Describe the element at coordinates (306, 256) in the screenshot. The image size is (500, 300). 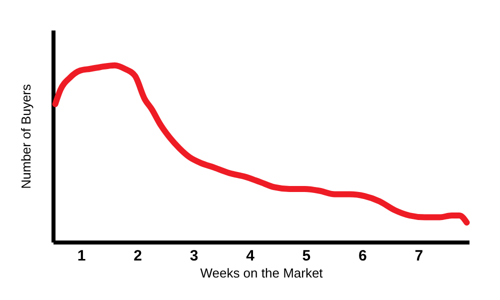
I see `x-tick-label: 5` at that location.